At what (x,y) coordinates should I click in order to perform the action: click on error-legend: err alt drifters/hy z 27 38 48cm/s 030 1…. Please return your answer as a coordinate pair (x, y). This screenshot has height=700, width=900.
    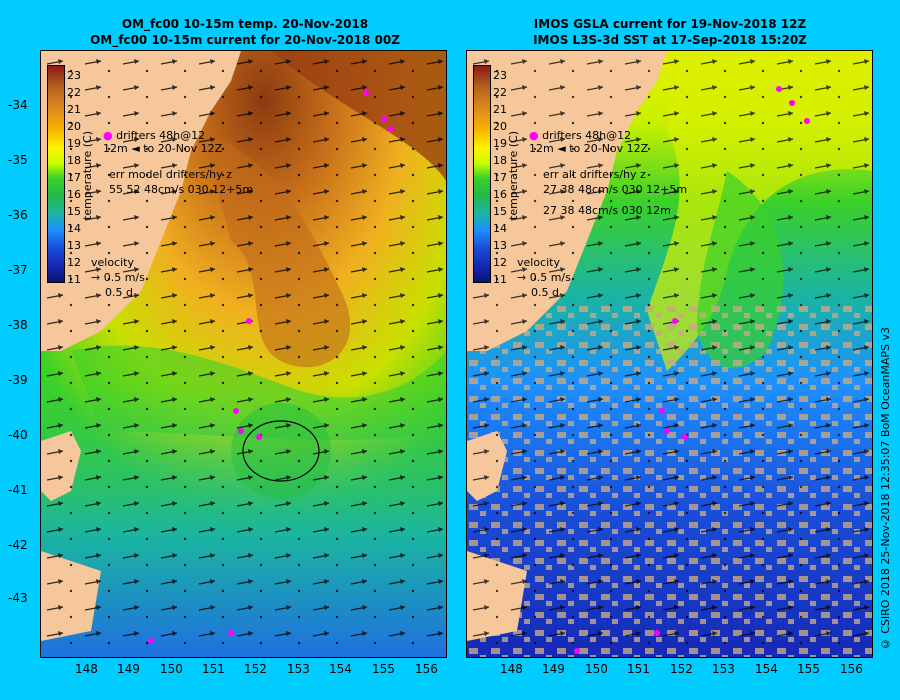
    Looking at the image, I should click on (615, 192).